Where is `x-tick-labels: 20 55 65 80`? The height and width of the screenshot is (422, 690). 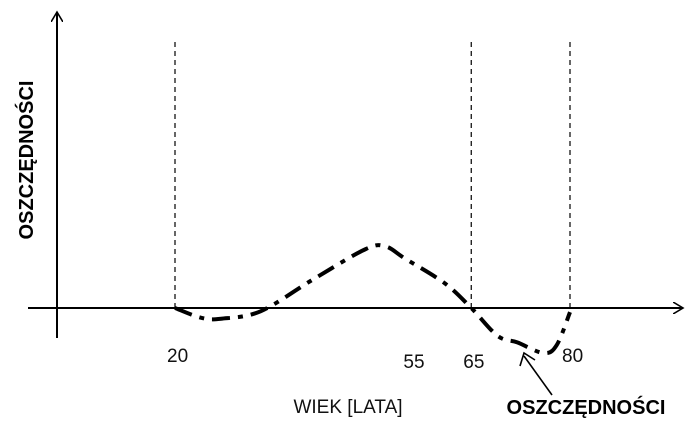 x-tick-labels: 20 55 65 80 is located at coordinates (375, 359).